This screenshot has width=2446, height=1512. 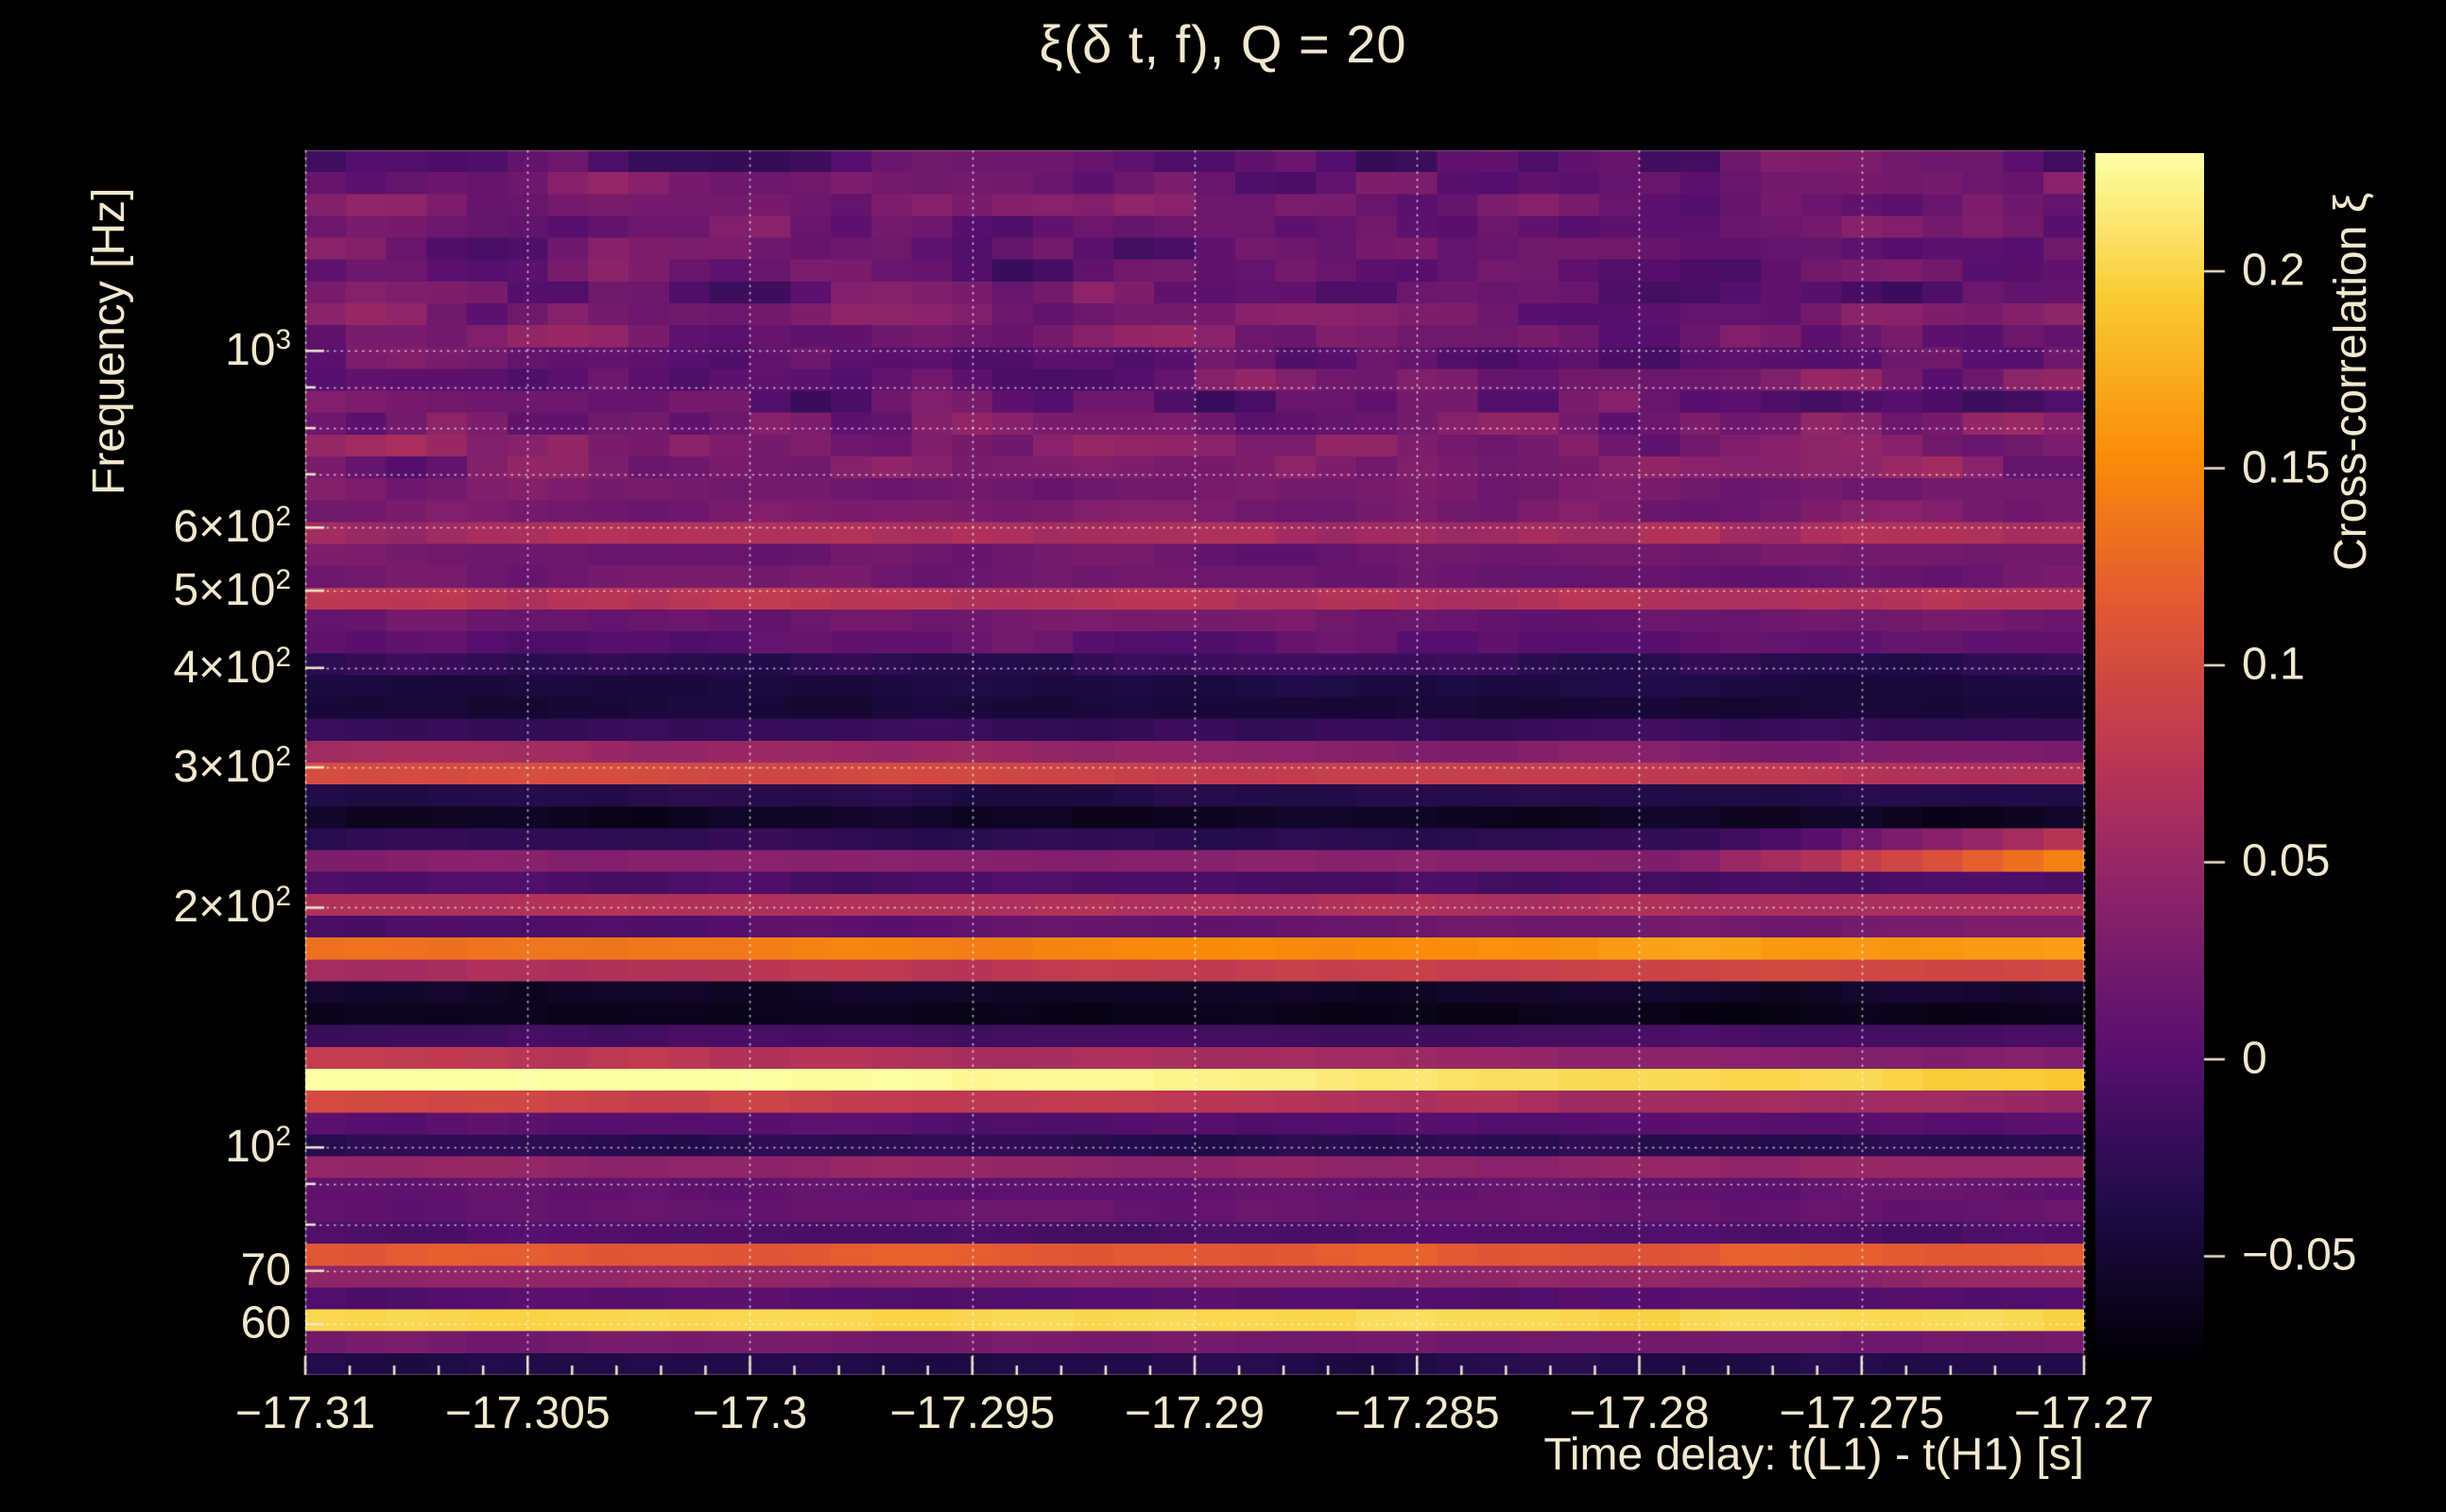 I want to click on y-tick-label: 3×10², so click(x=232, y=767).